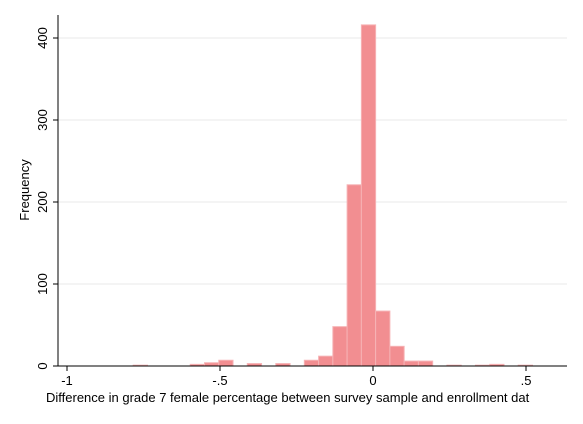 The width and height of the screenshot is (583, 424). I want to click on y-axis-ticks: 0 100 200 300 400, so click(46, 198).